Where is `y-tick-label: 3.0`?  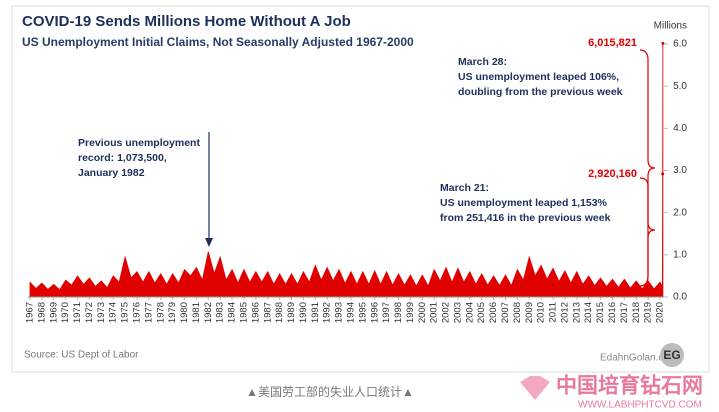
y-tick-label: 3.0 is located at coordinates (680, 170).